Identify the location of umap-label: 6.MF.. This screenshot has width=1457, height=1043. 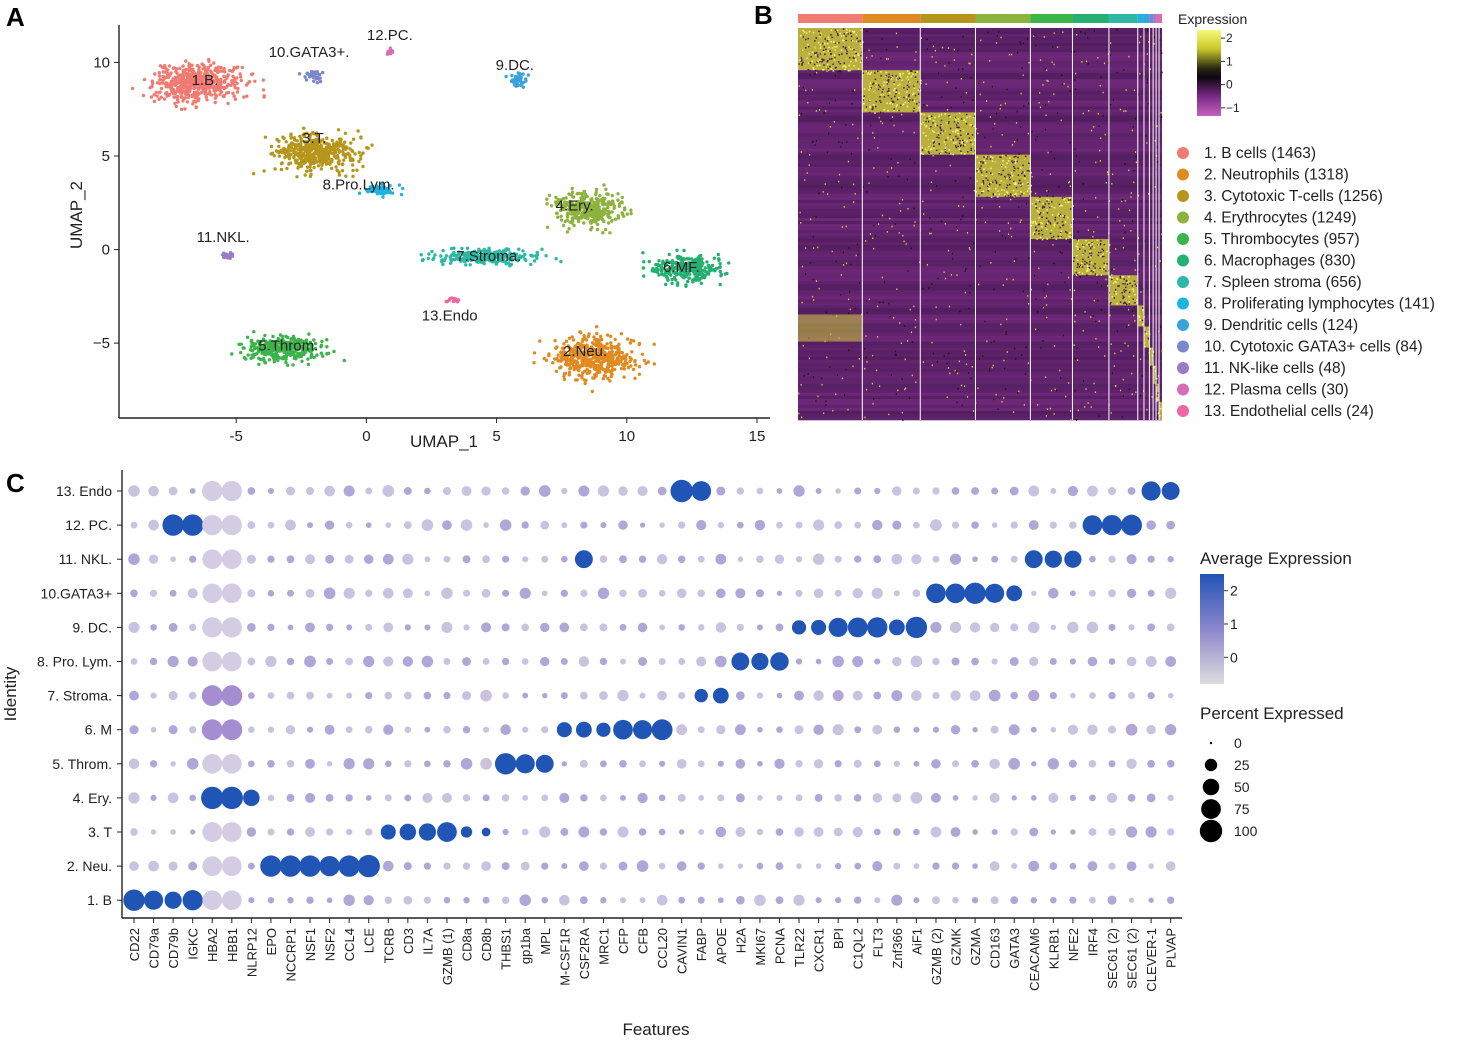
(681, 267).